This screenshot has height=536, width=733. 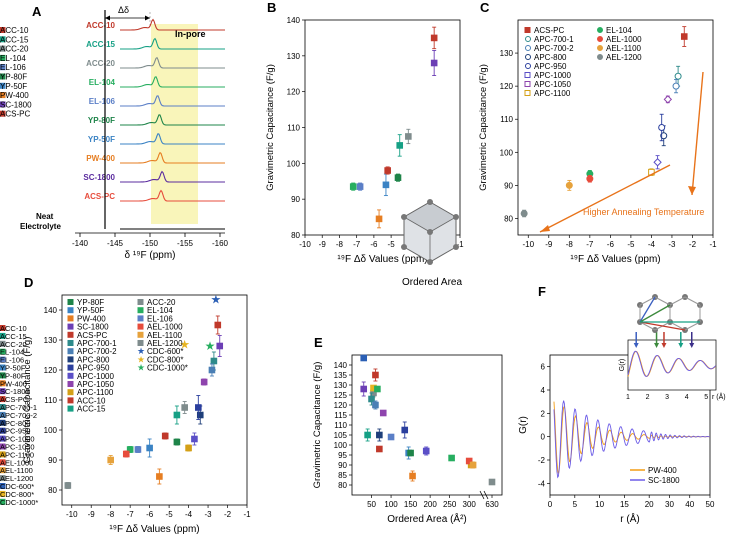 I want to click on x-tick-label: -6, so click(x=374, y=244).